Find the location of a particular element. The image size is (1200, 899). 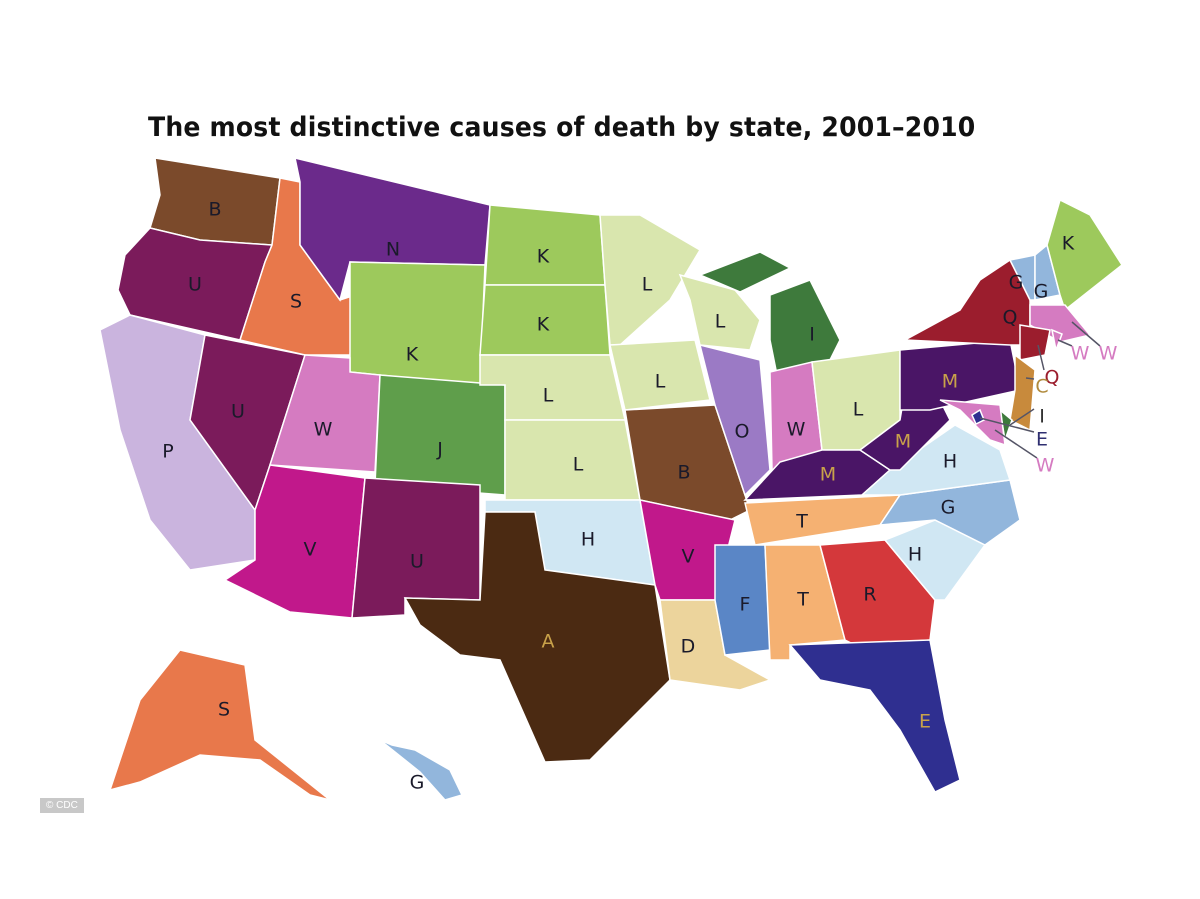

state-label-ri: W is located at coordinates (1080, 354).